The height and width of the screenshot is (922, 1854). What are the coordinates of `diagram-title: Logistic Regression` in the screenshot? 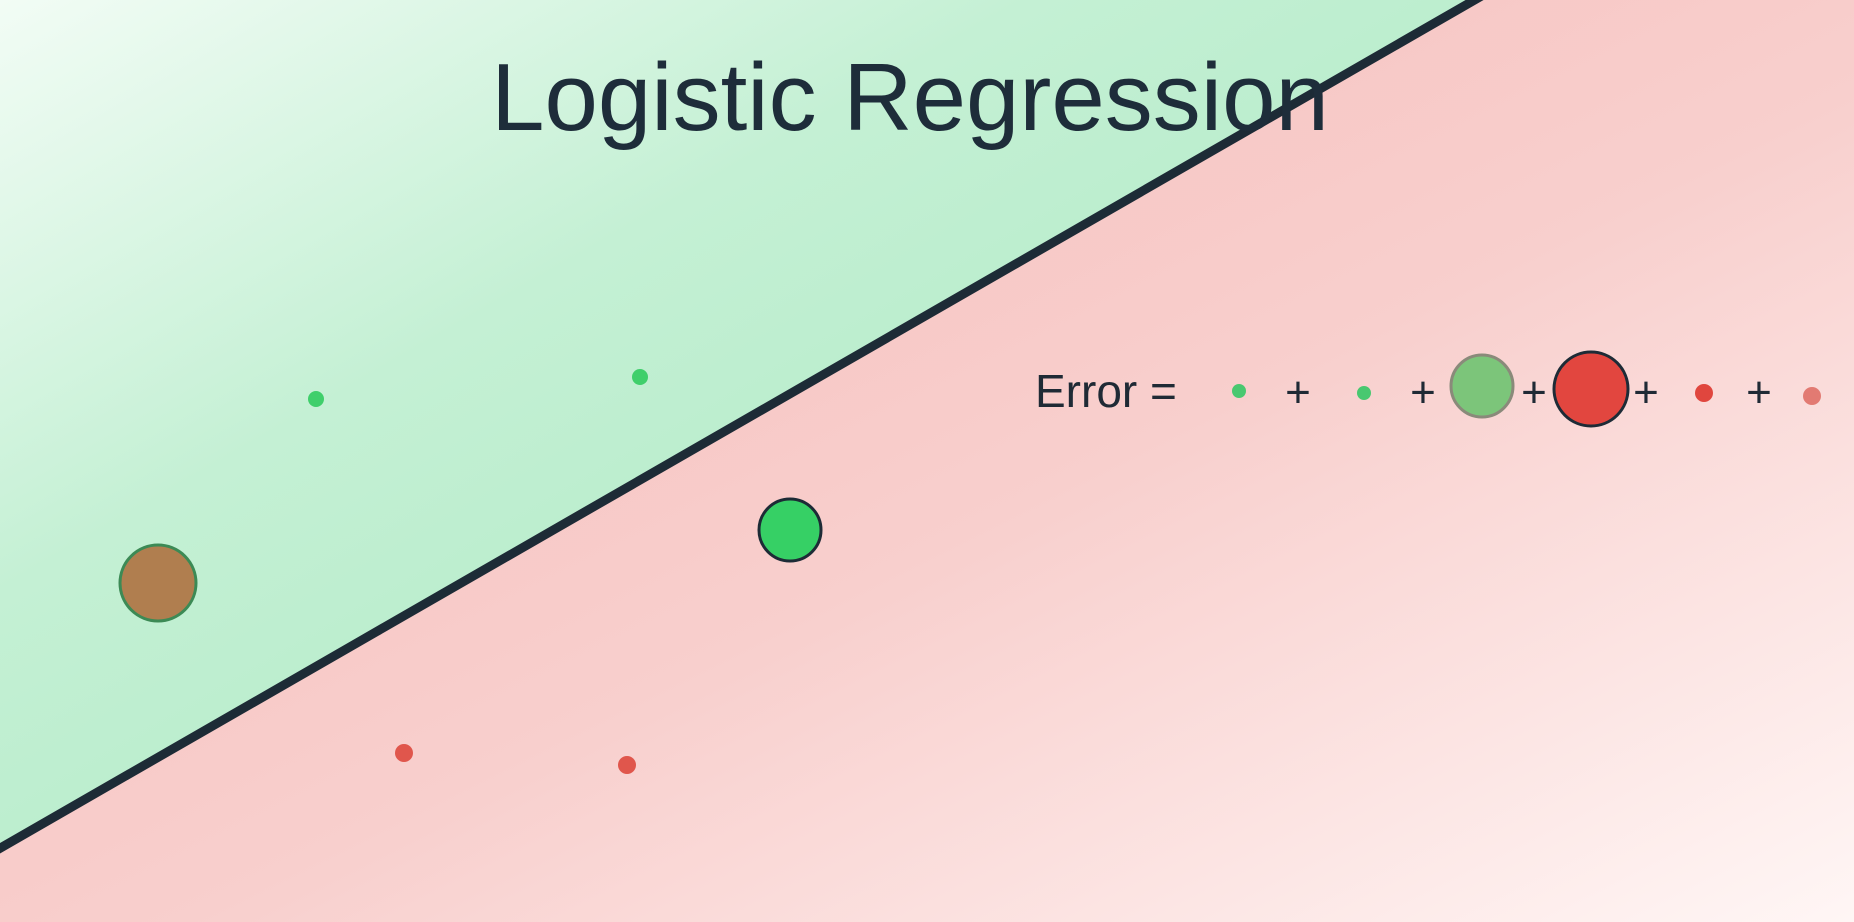 It's located at (910, 97).